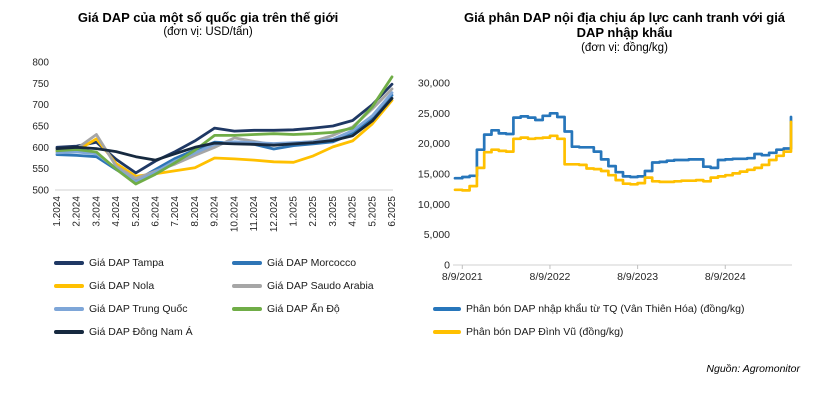 This screenshot has height=400, width=833. Describe the element at coordinates (753, 369) in the screenshot. I see `source-credit: Nguồn: Agromonitor` at that location.